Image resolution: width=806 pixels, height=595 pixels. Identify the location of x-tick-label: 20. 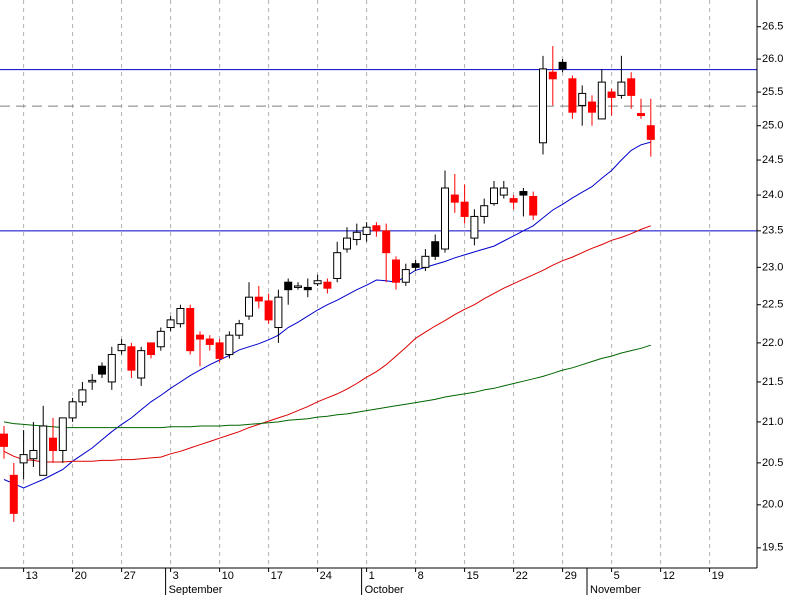
(81, 576).